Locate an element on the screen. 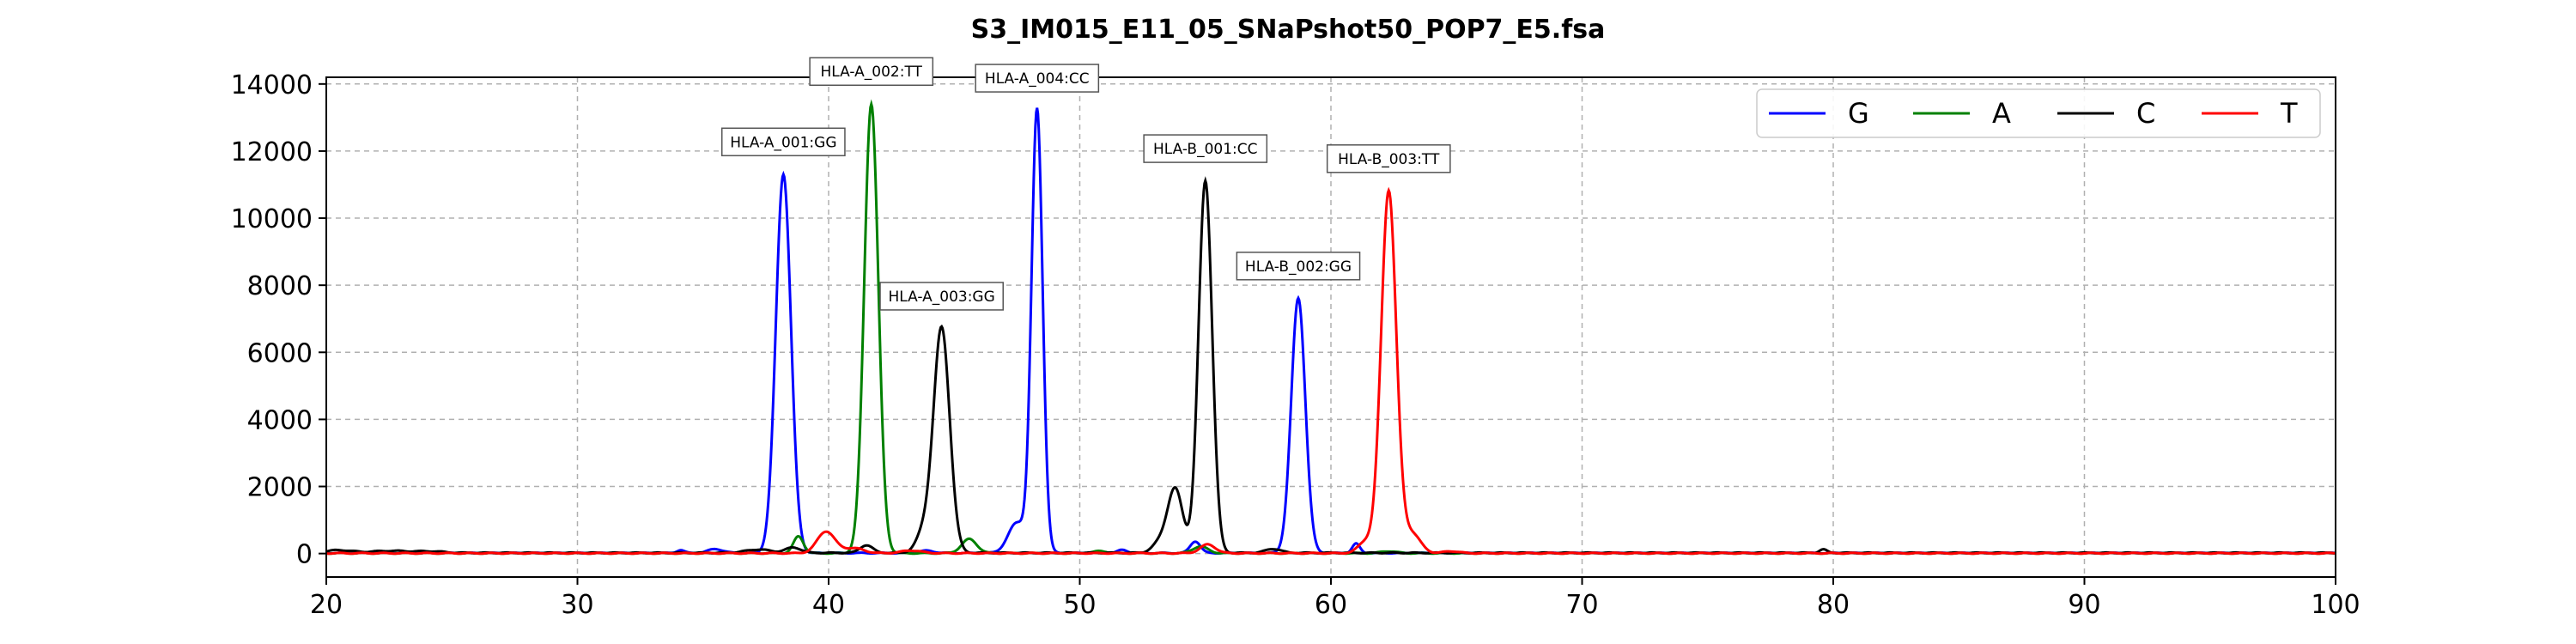  y-tick-label: 2000 is located at coordinates (280, 488).